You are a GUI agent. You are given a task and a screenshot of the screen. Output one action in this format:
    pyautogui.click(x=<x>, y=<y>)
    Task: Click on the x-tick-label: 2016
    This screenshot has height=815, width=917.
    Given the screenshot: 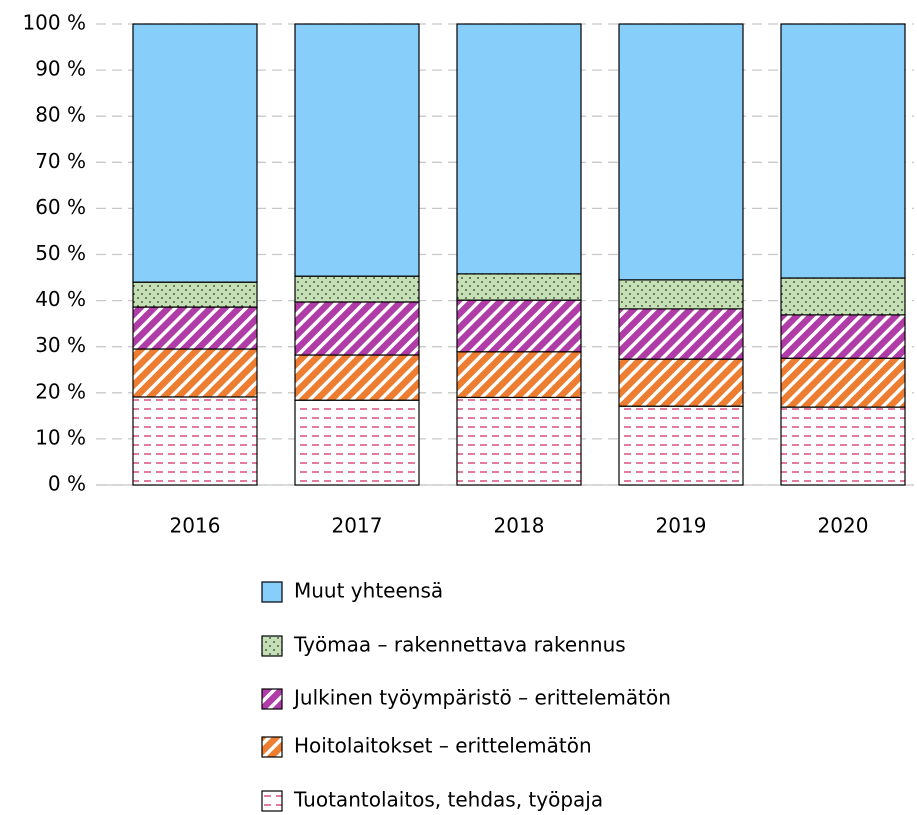 What is the action you would take?
    pyautogui.click(x=195, y=526)
    